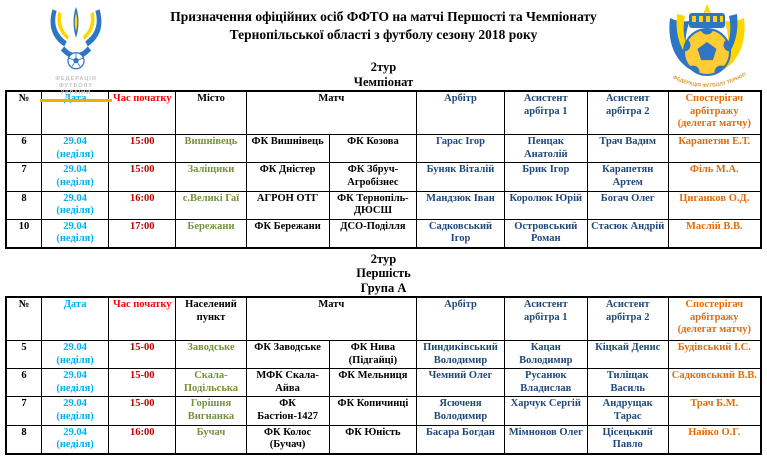 The height and width of the screenshot is (460, 767). I want to click on assistant-referee-1: Пенцак Анатолій, so click(545, 149).